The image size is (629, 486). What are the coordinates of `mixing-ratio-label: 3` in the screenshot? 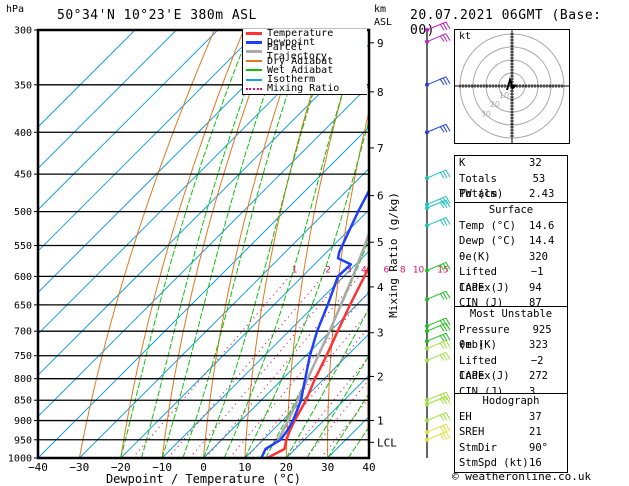 It's located at (349, 270).